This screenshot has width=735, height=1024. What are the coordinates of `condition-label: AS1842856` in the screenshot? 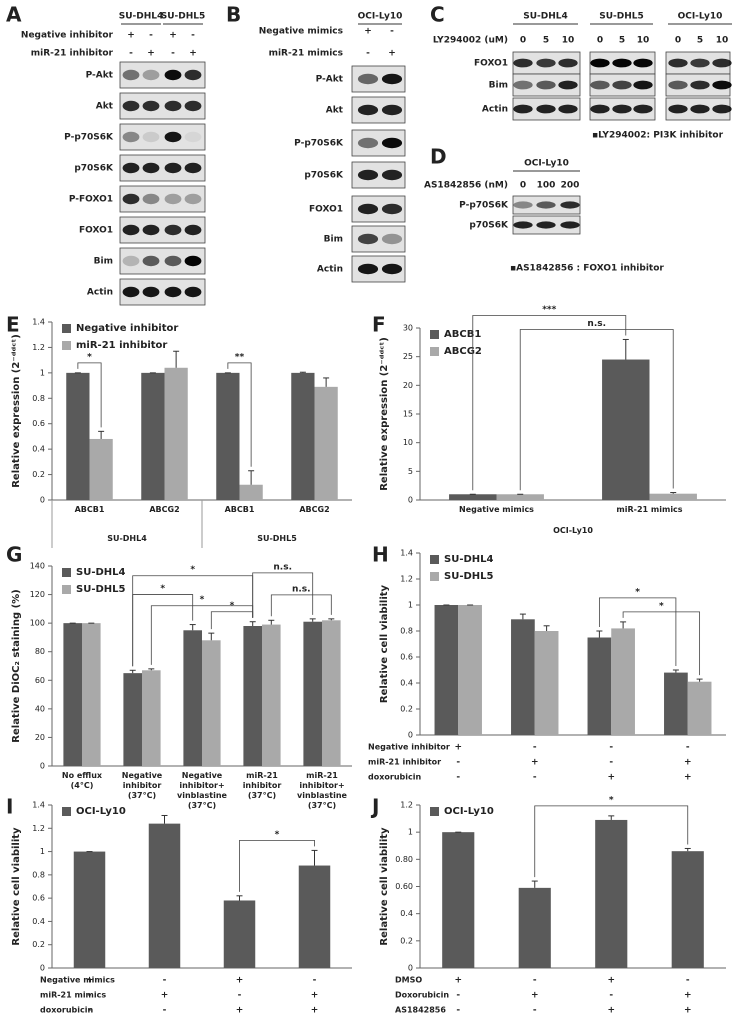 It's located at (420, 1010).